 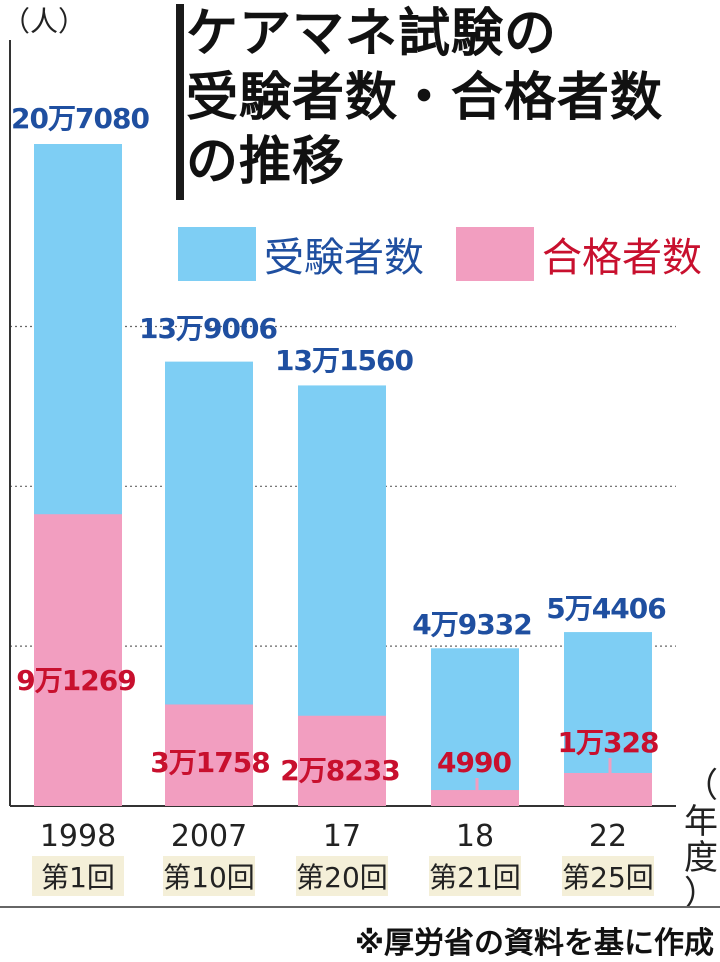 I want to click on tick-label-year-22: 22, so click(x=608, y=836).